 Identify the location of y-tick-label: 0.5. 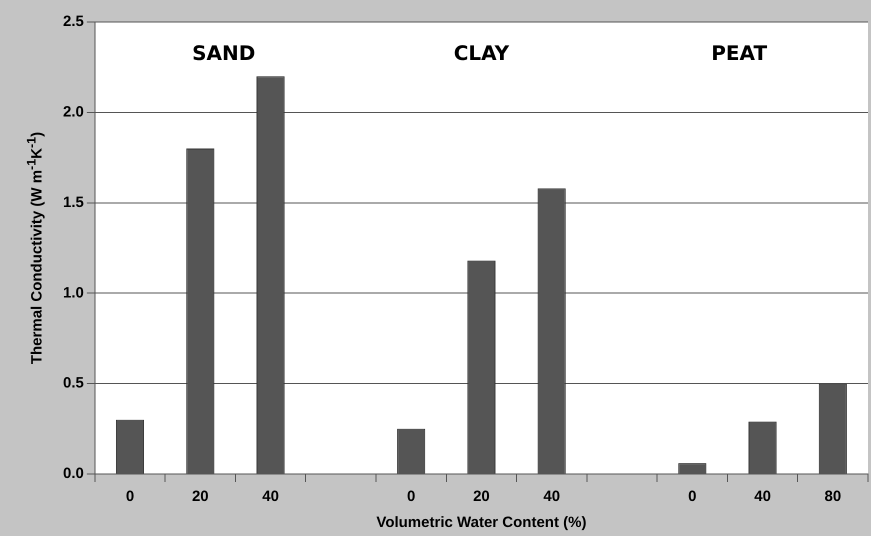
(73, 383).